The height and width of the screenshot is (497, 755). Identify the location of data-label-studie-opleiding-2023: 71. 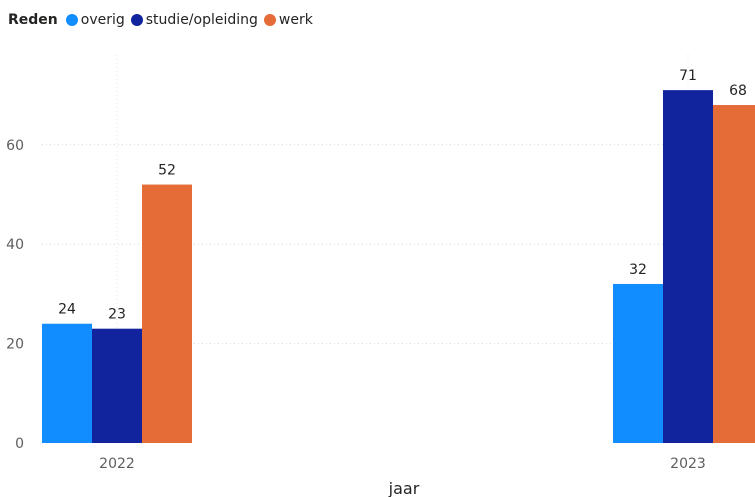
(688, 76).